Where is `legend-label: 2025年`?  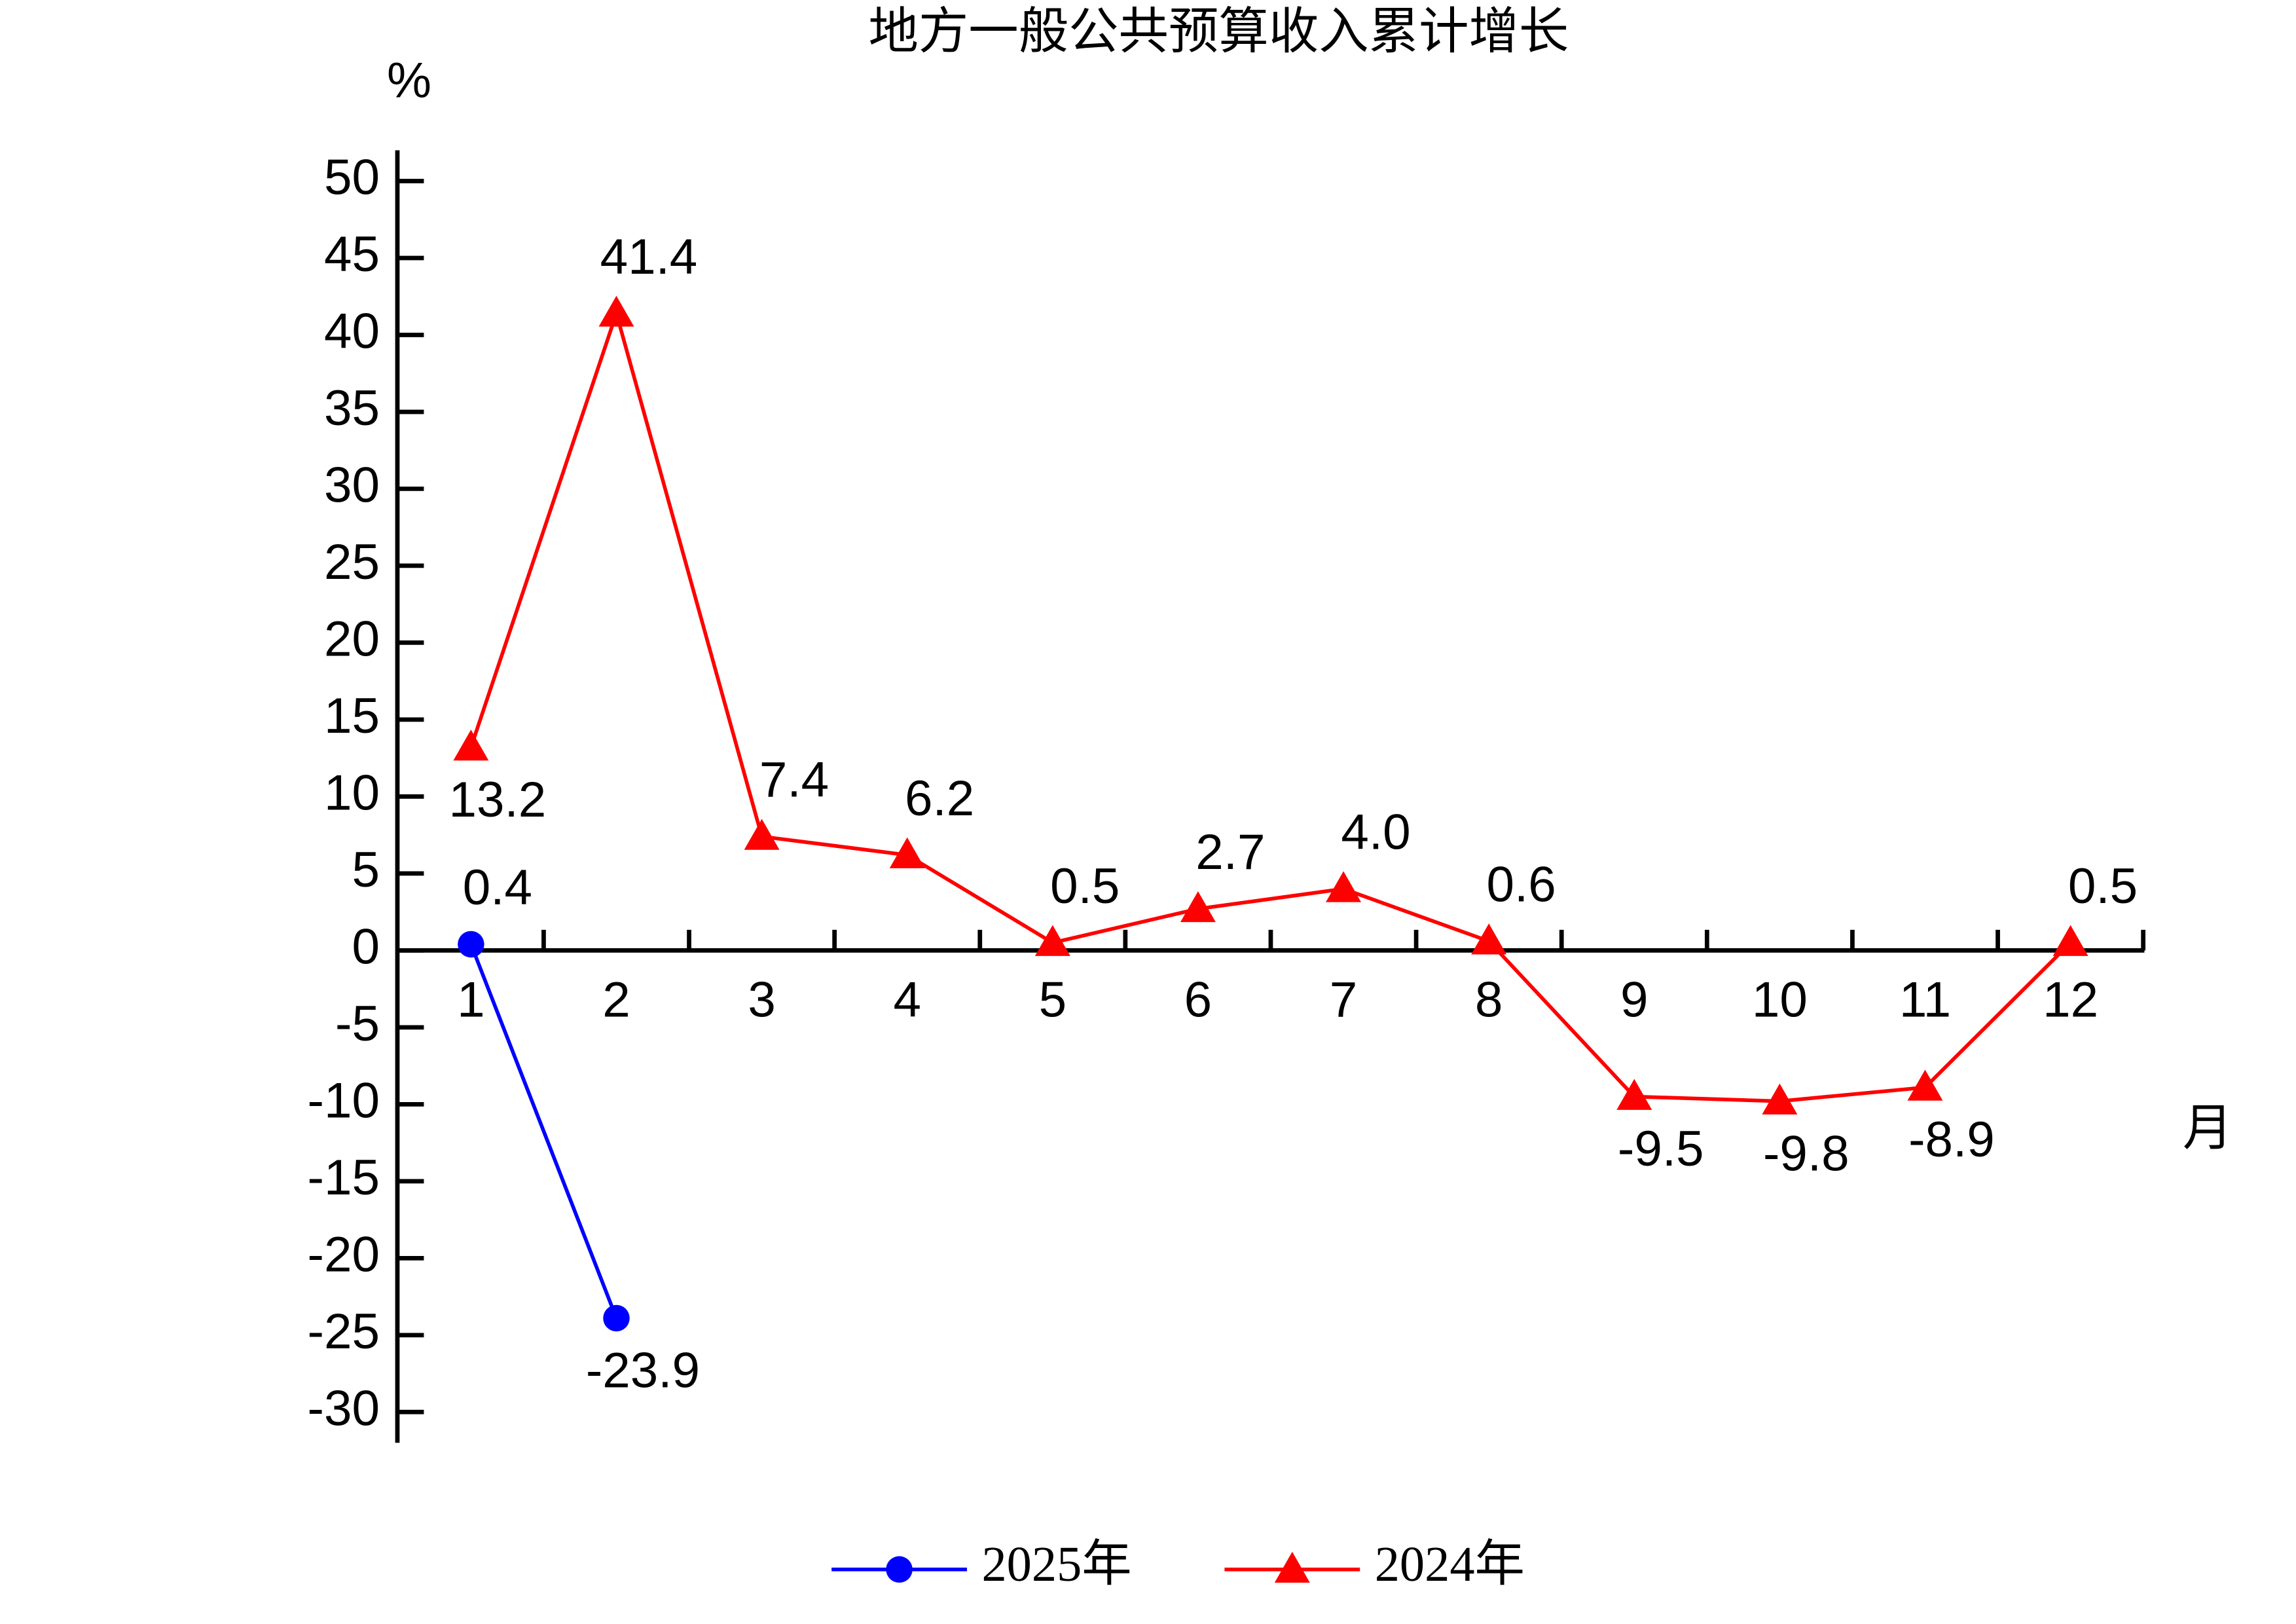 legend-label: 2025年 is located at coordinates (1056, 1564).